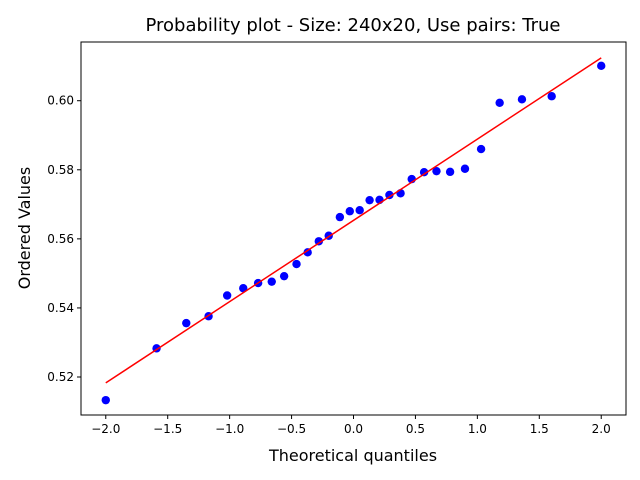 The image size is (640, 480). I want to click on x-tick-label: 0.5, so click(415, 429).